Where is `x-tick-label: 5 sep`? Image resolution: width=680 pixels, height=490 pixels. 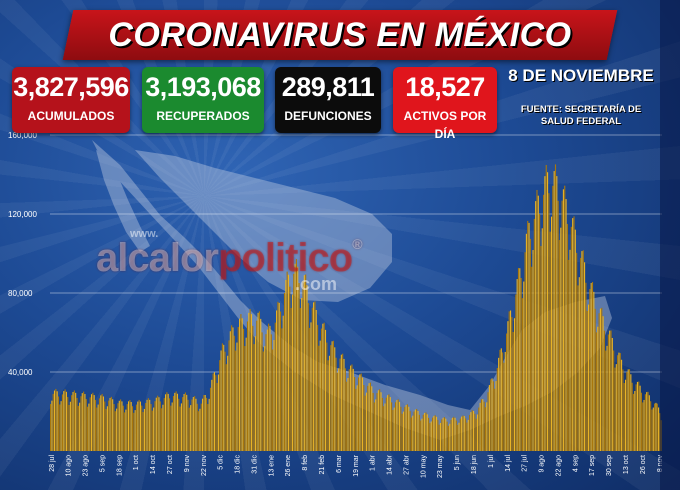
x-tick-label: 5 sep is located at coordinates (103, 463).